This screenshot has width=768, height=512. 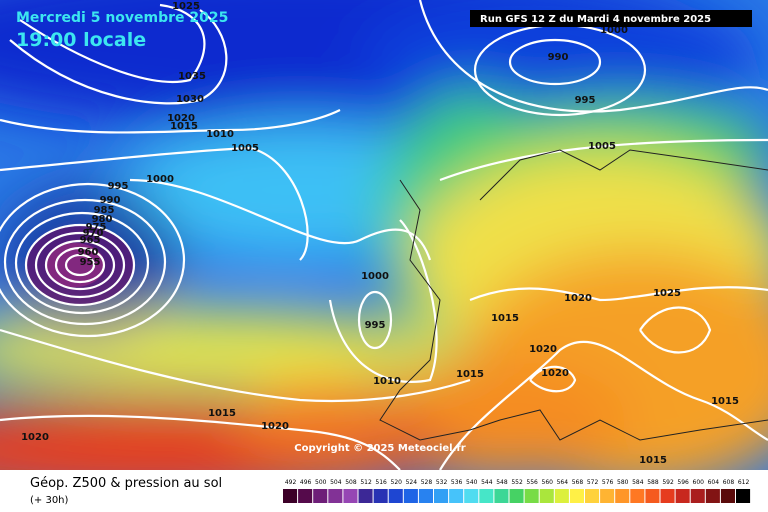 I want to click on colorbar-label: 580, so click(x=623, y=482).